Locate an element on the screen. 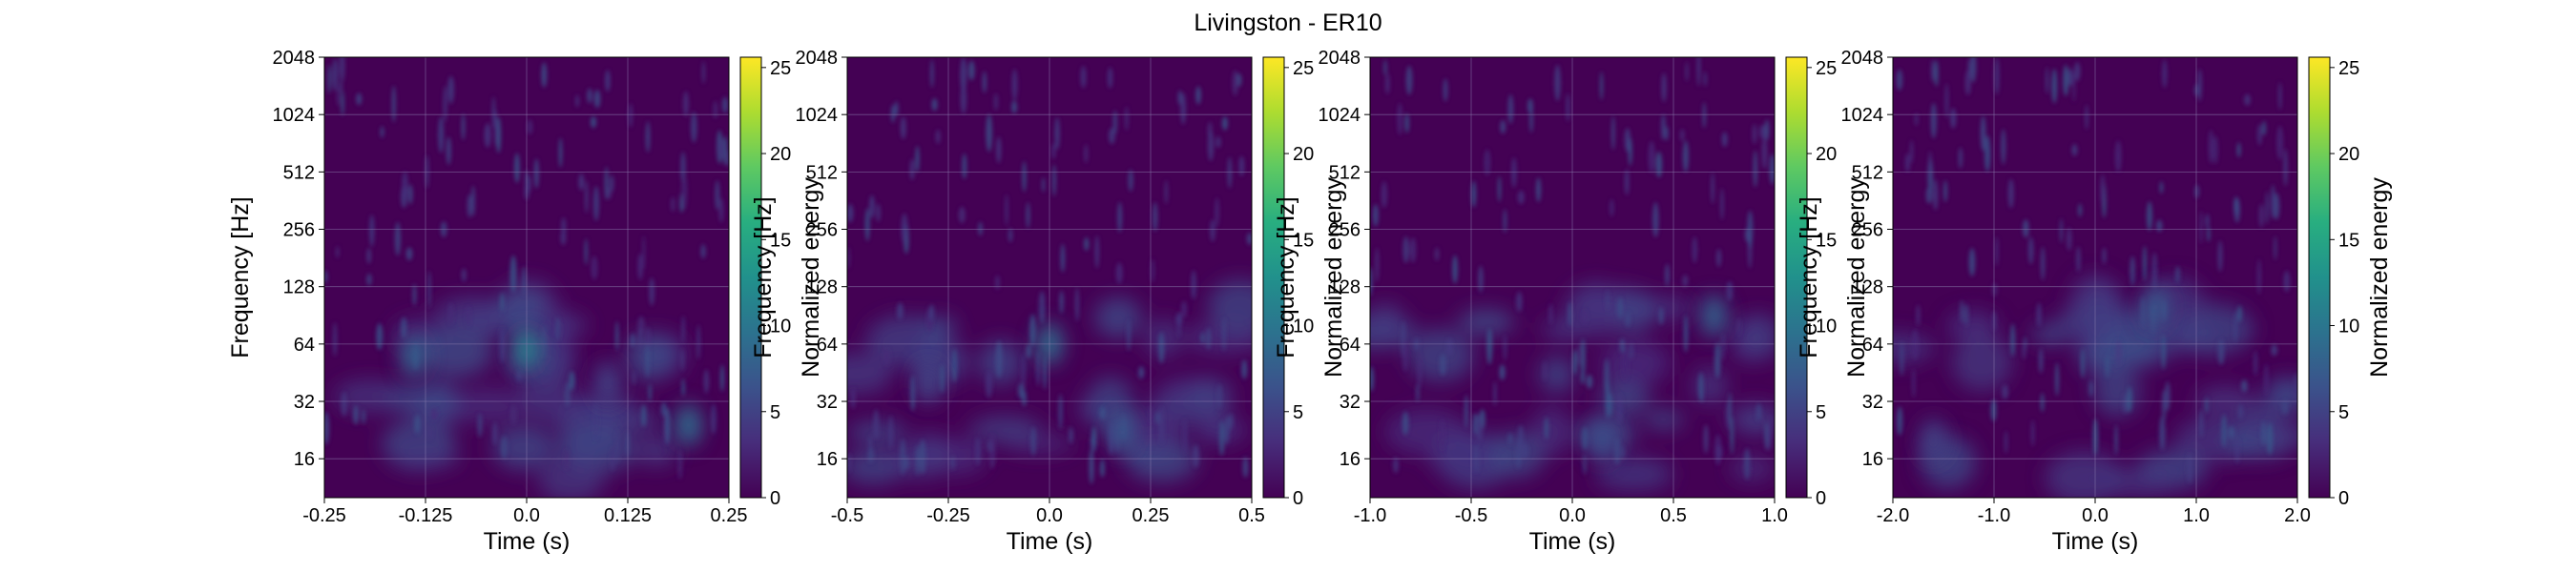  colorbar-tick-label: 0 is located at coordinates (1821, 499).